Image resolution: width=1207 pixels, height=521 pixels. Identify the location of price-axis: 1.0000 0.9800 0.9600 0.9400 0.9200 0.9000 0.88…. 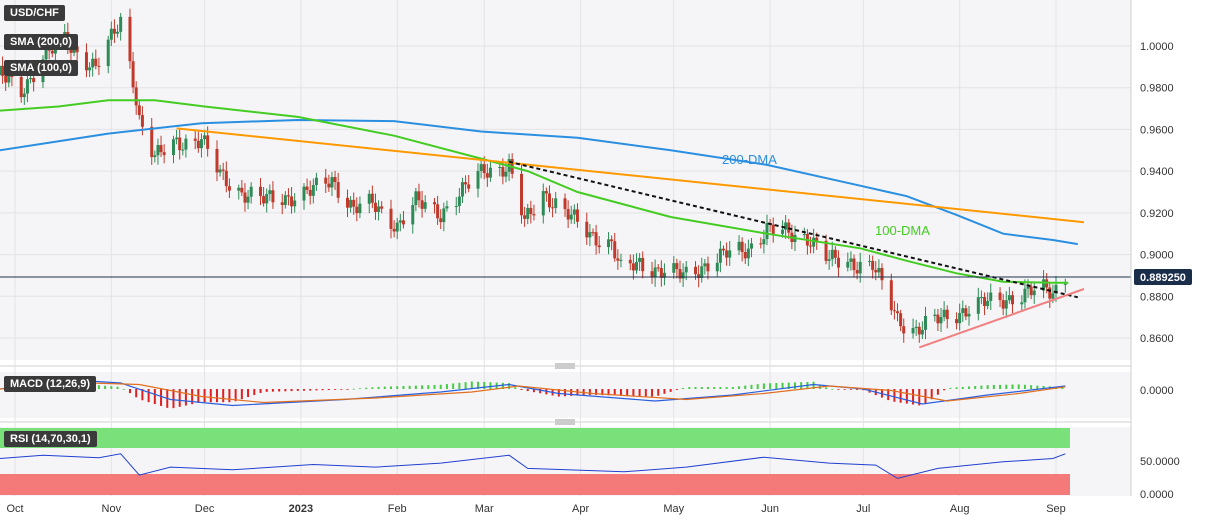
(1152, 248).